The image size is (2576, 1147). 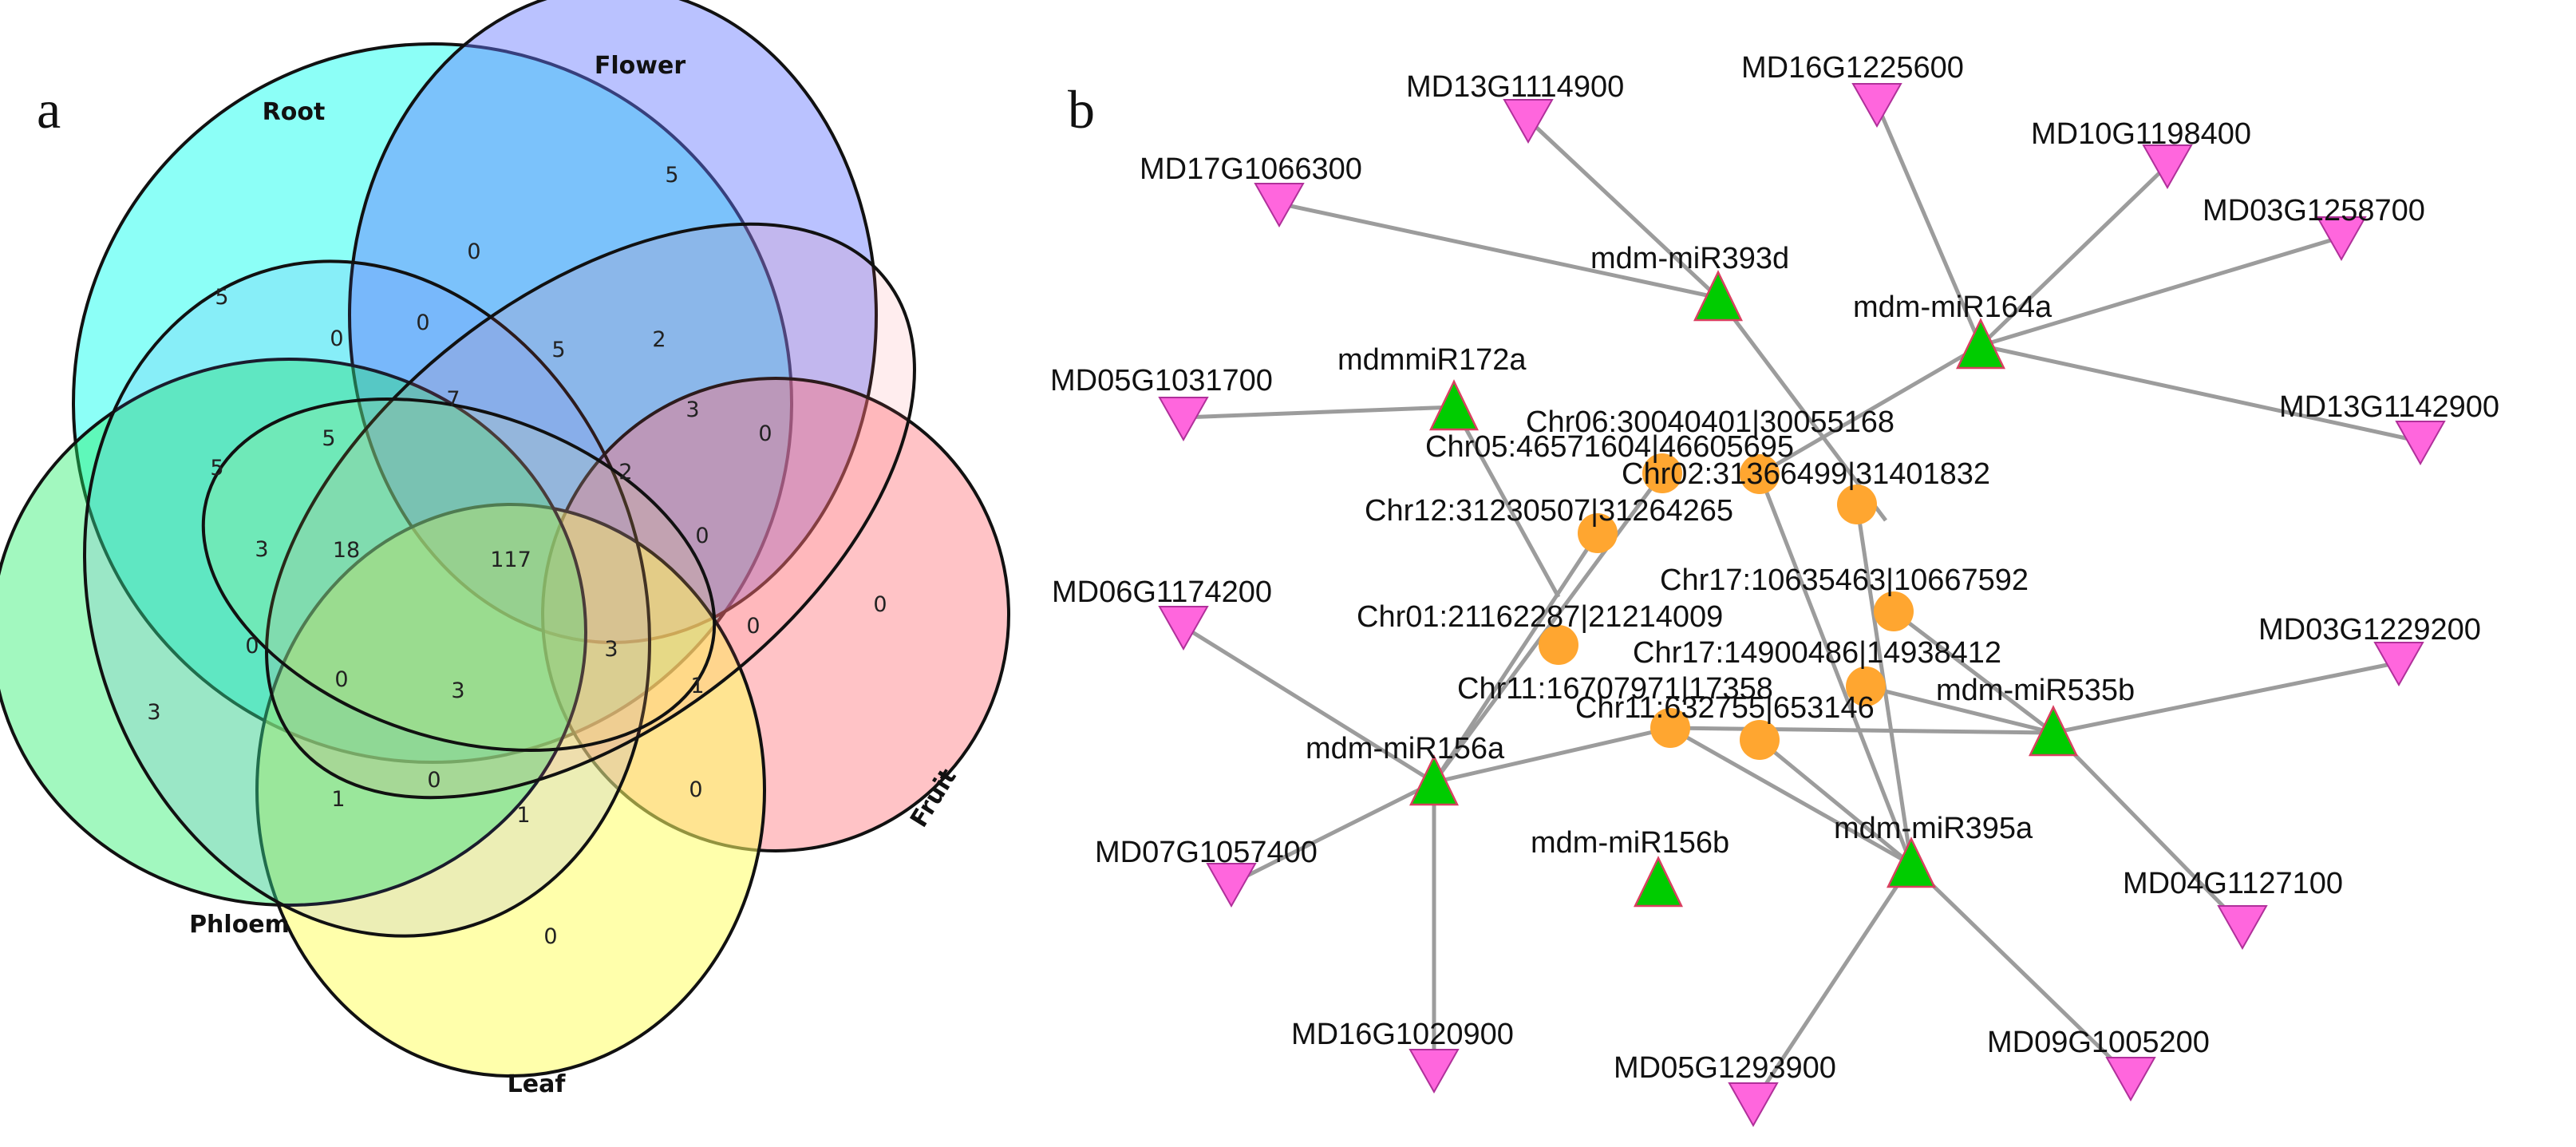 I want to click on venn-count: 1, so click(x=523, y=815).